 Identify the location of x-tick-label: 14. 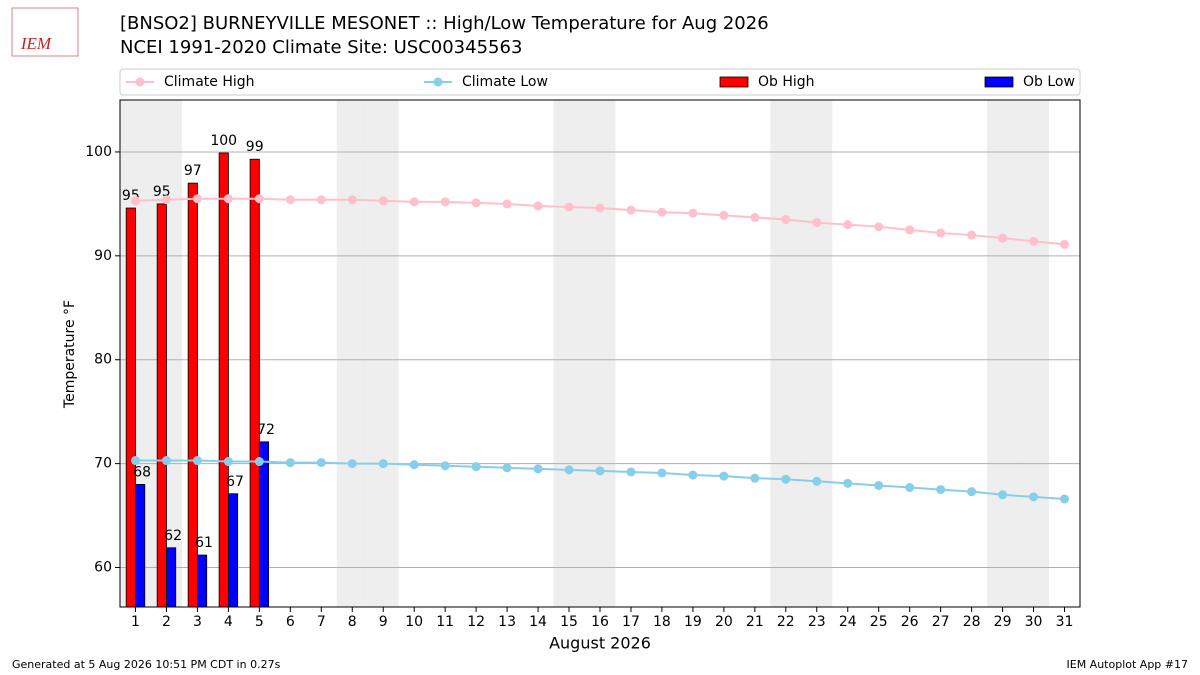
(538, 622).